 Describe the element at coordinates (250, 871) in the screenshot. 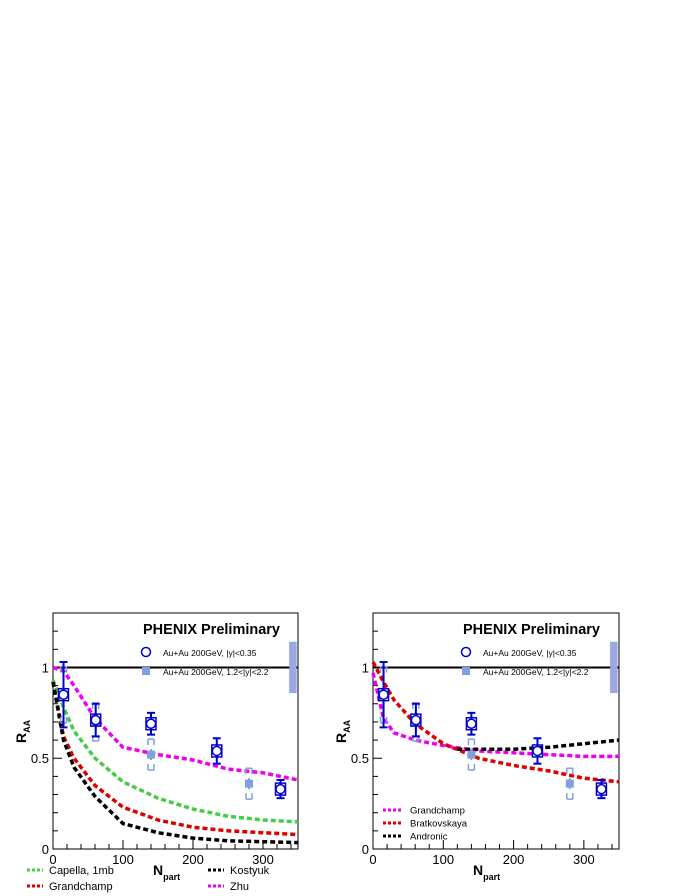

I see `legend-model-label: Kostyuk` at that location.